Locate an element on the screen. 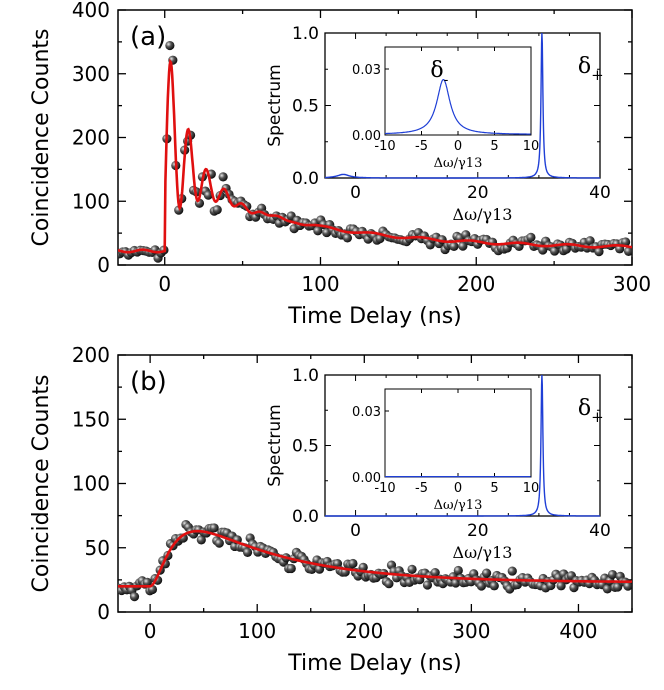 Image resolution: width=664 pixels, height=690 pixels. panel-a-y-tick-label: 300 is located at coordinates (91, 74).